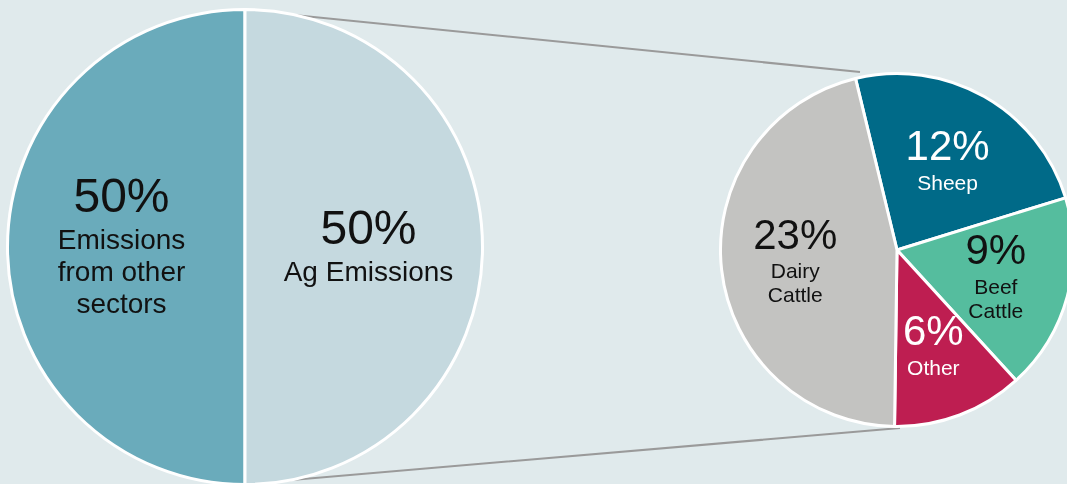  I want to click on data-label: 6%, so click(933, 331).